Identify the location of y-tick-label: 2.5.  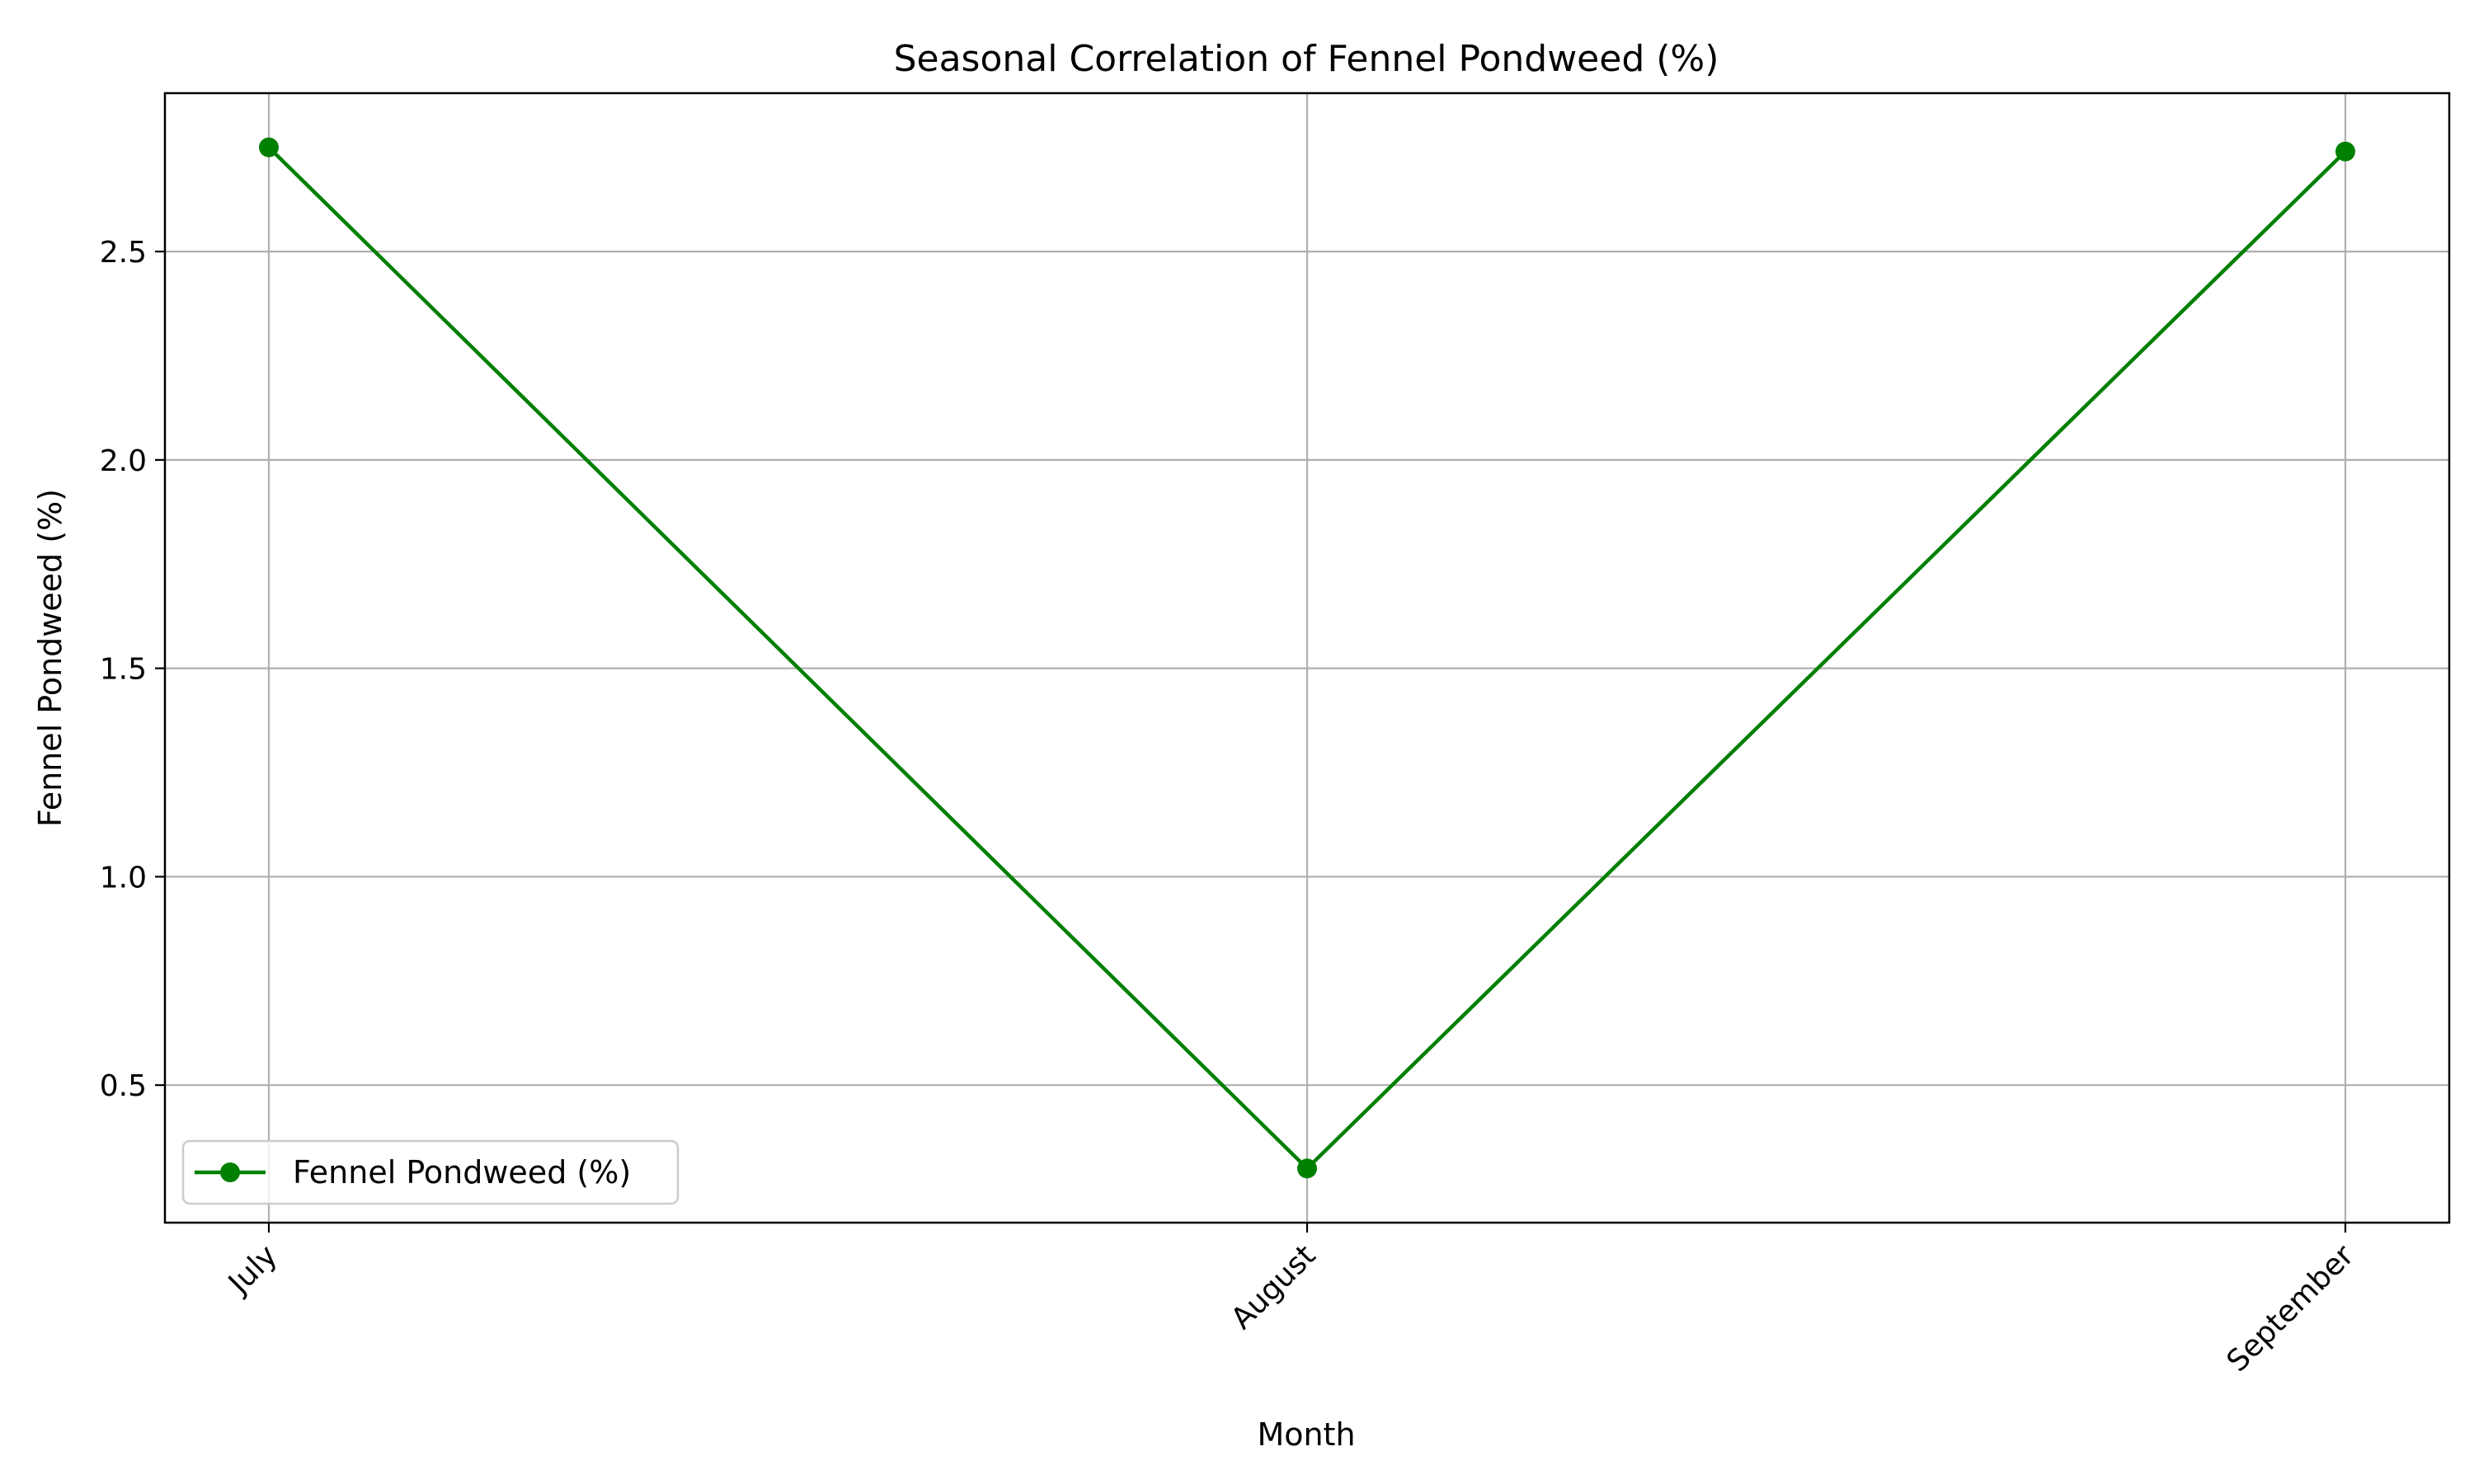
(123, 253).